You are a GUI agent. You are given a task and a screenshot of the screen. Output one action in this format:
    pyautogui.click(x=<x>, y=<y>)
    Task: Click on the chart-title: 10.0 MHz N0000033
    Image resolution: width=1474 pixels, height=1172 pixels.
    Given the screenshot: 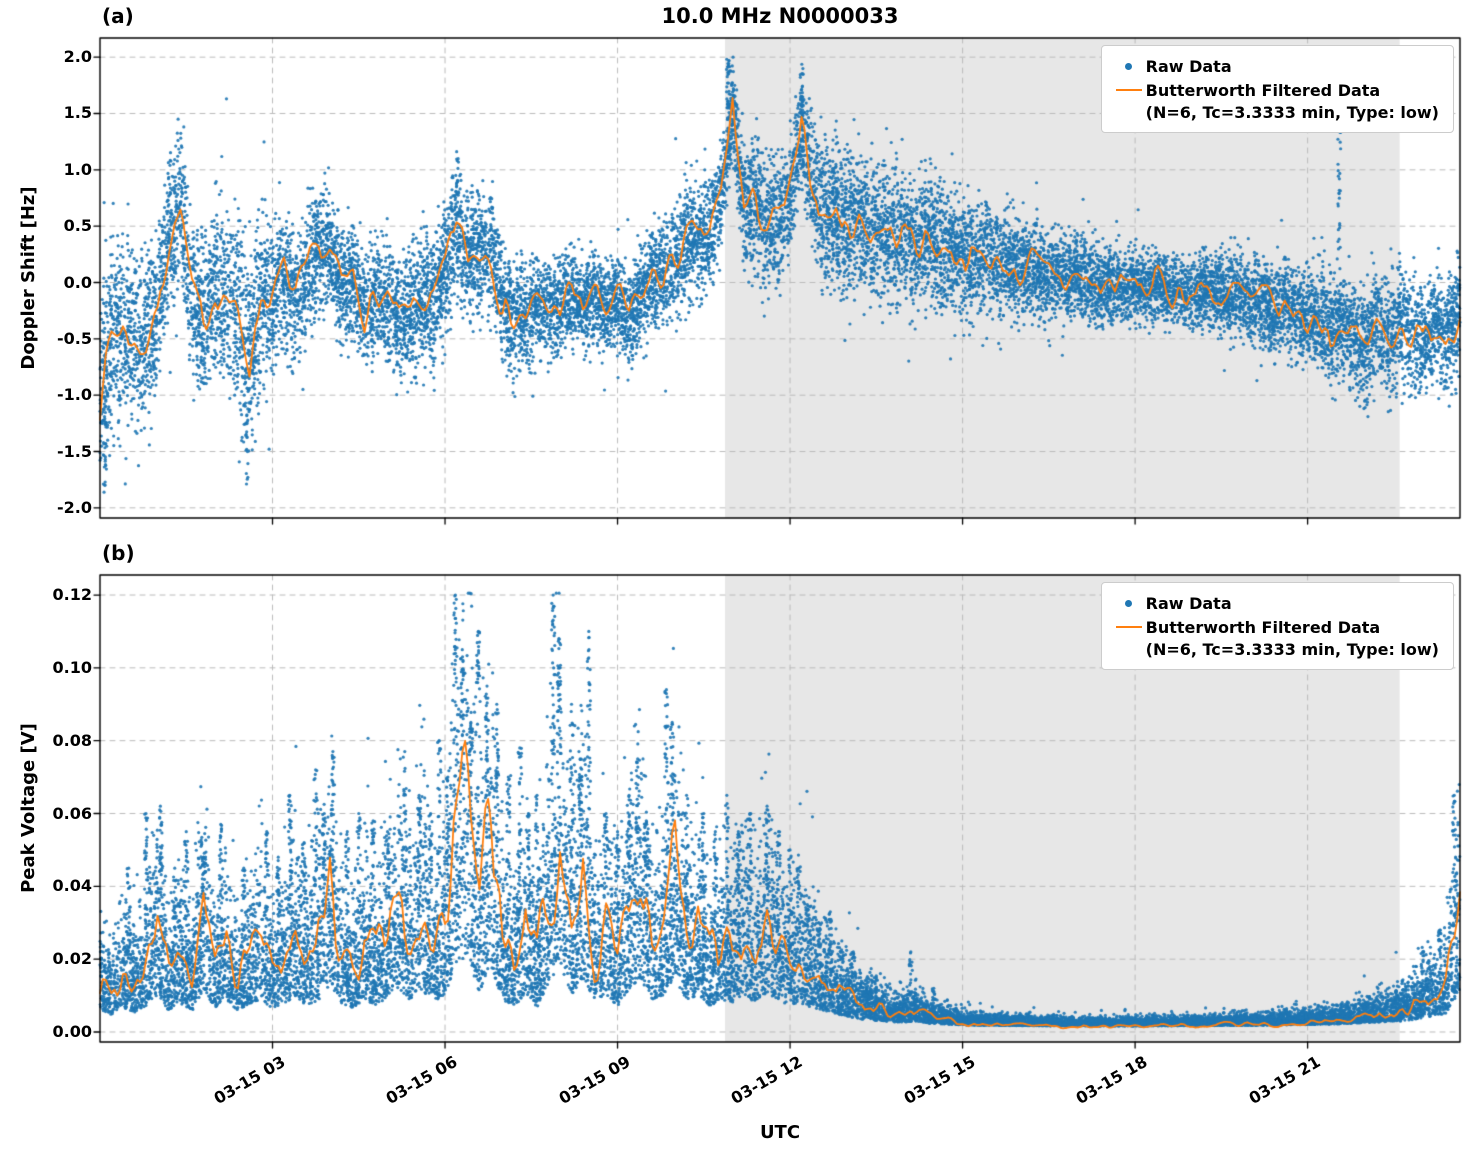 What is the action you would take?
    pyautogui.click(x=780, y=16)
    